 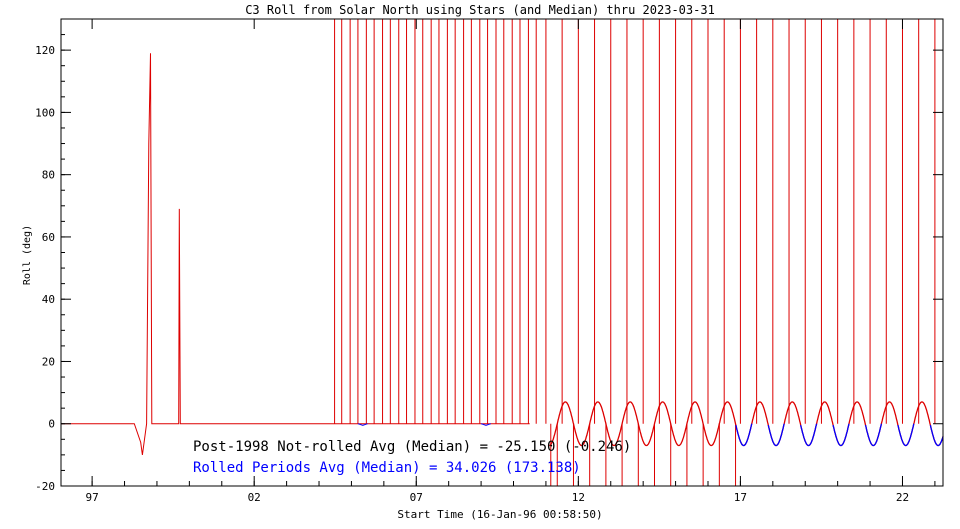 I want to click on x-tick-label: 07, so click(x=416, y=497).